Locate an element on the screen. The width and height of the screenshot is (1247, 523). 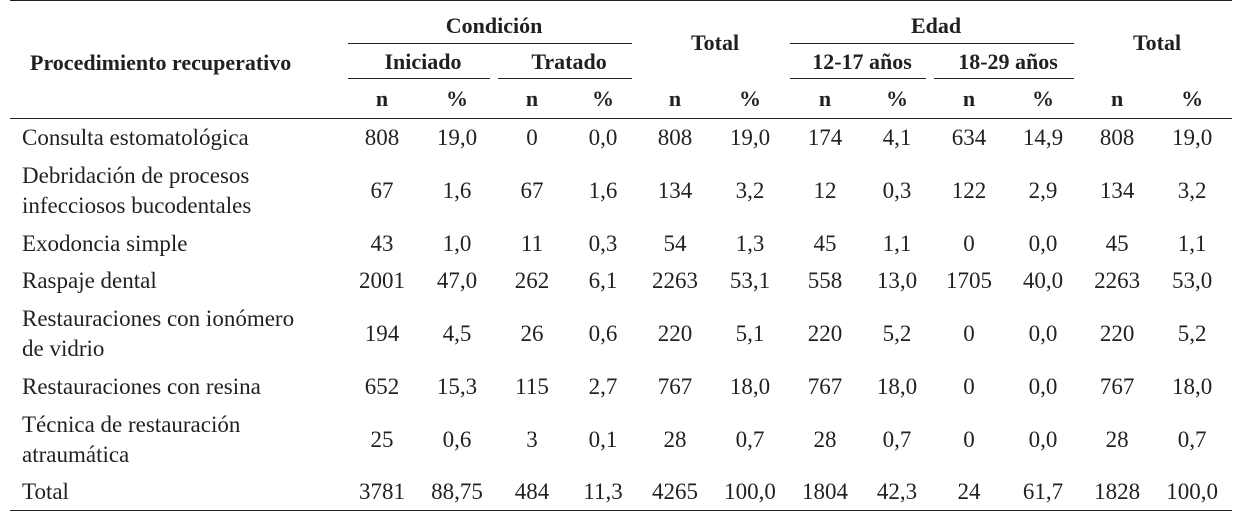
cell-n: 3 is located at coordinates (532, 439).